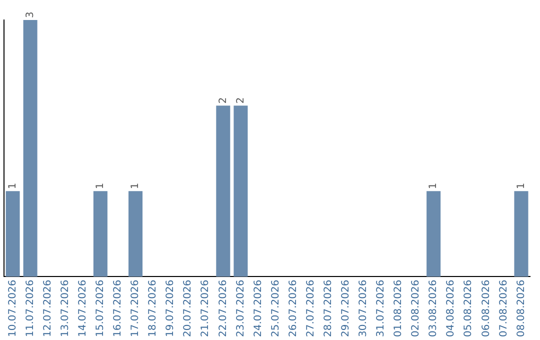 The image size is (540, 340). I want to click on x-tick-label: 26.07.2026, so click(293, 309).